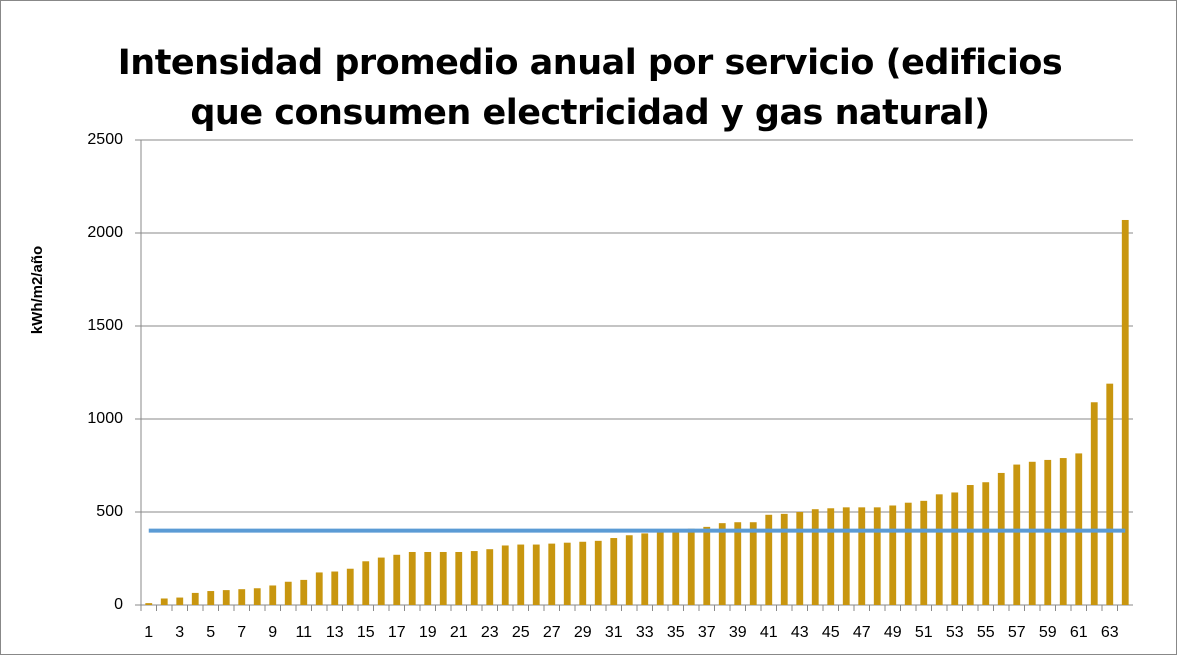 This screenshot has width=1178, height=656. What do you see at coordinates (707, 632) in the screenshot?
I see `x-tick-label: 37` at bounding box center [707, 632].